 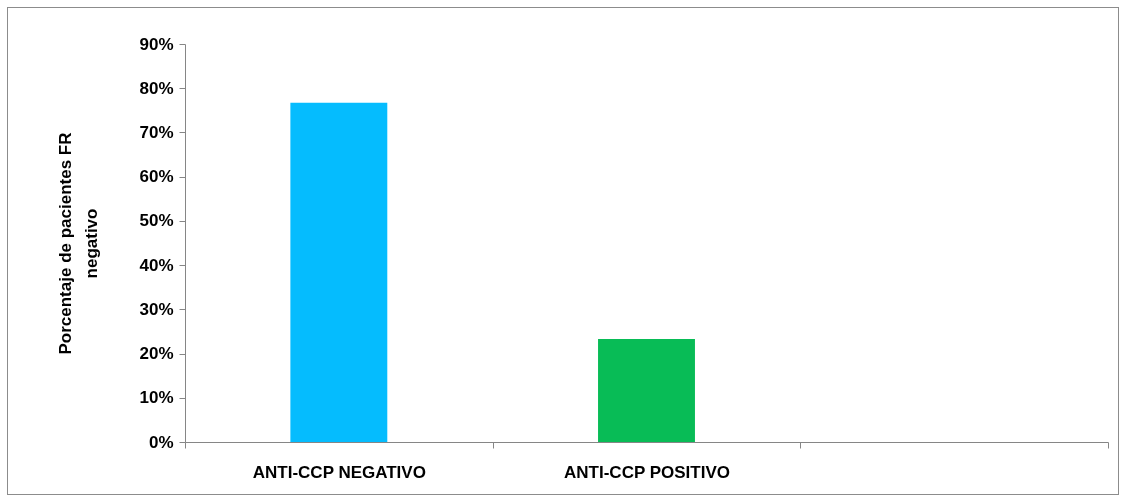 What do you see at coordinates (79, 243) in the screenshot?
I see `y-axis-title: Porcentaje de pacientes FR negativo` at bounding box center [79, 243].